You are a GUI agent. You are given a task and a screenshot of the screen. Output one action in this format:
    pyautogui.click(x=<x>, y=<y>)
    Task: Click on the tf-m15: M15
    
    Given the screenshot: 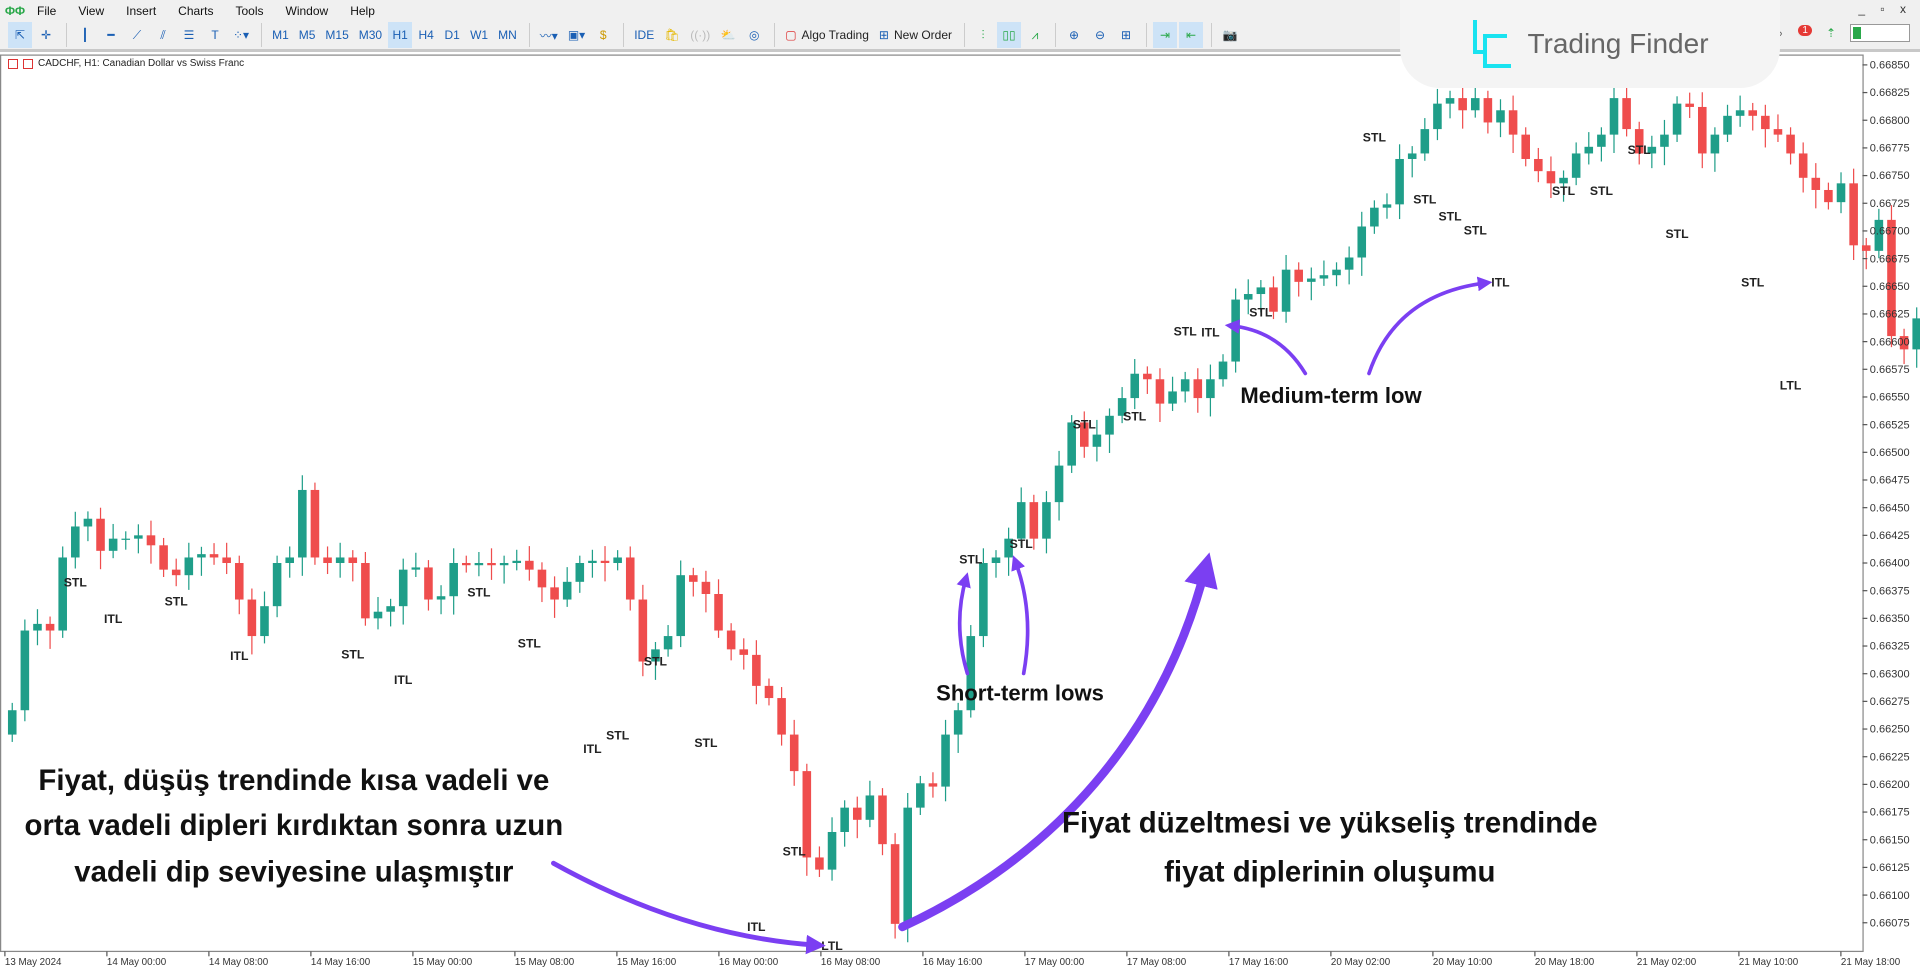 What is the action you would take?
    pyautogui.click(x=337, y=35)
    